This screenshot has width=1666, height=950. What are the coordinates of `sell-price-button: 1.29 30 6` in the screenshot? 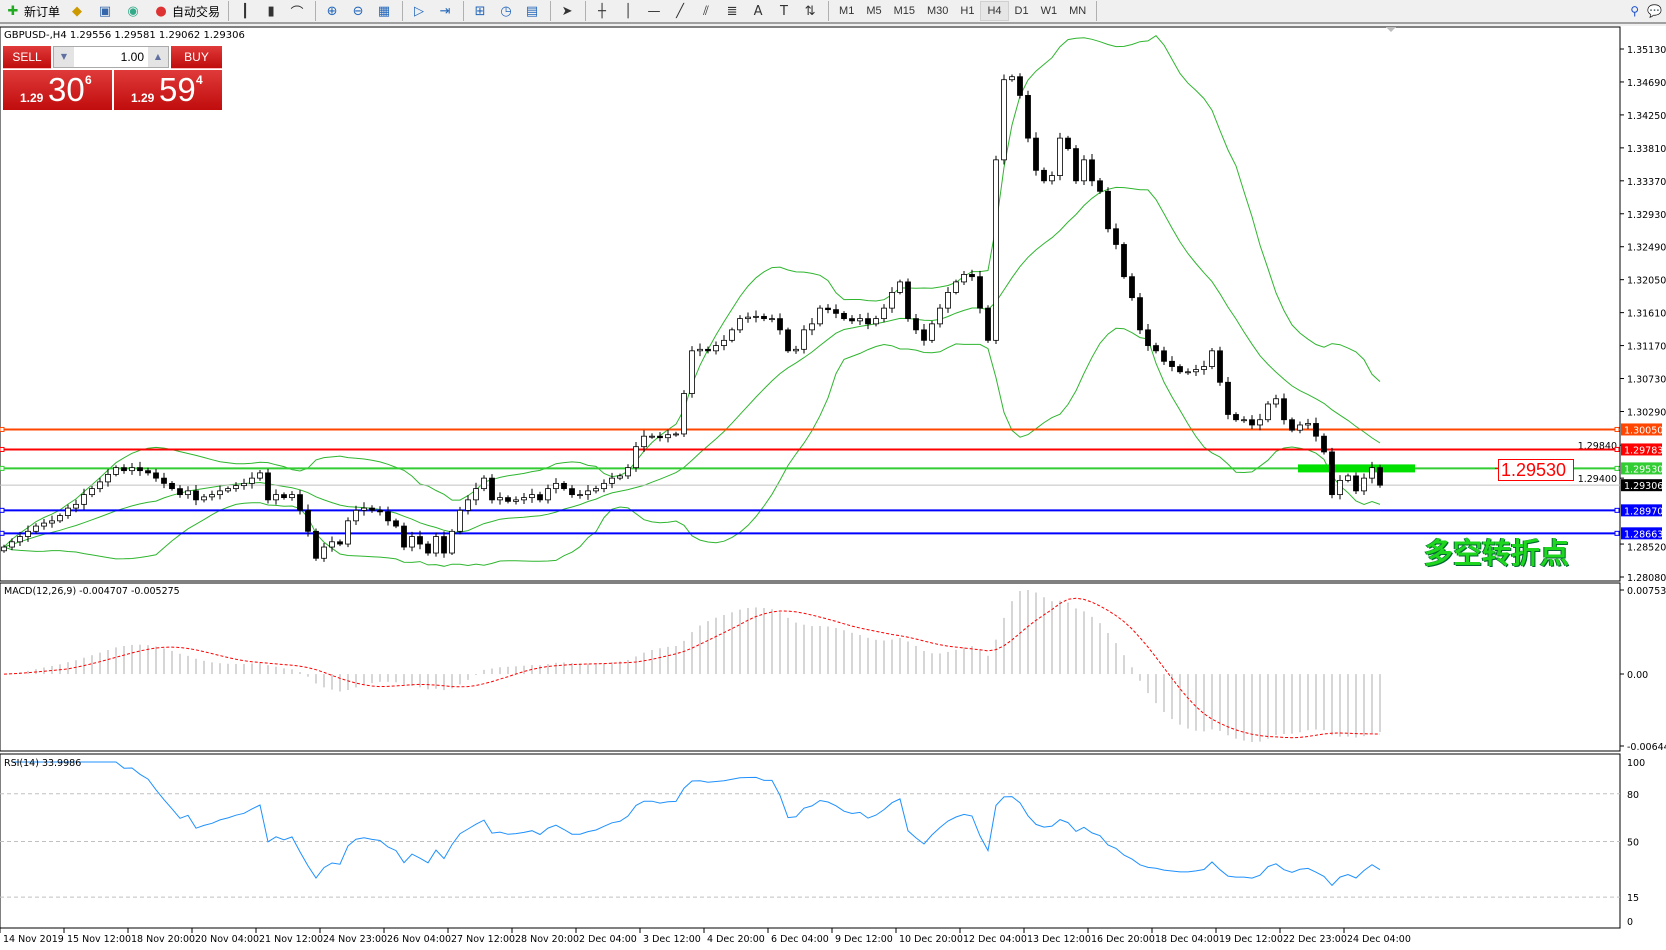 It's located at (57, 90).